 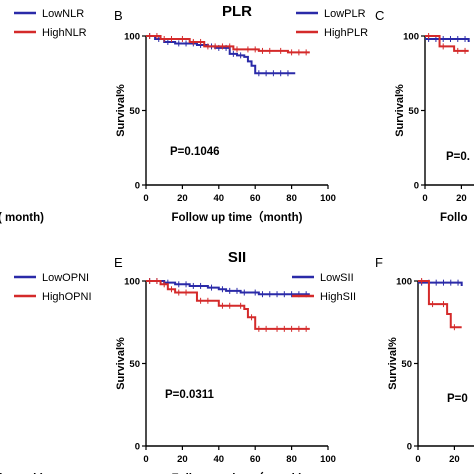 What do you see at coordinates (434, 128) in the screenshot?
I see `panel-c: 0 20 0 50 100 Survival% P=0. Follo` at bounding box center [434, 128].